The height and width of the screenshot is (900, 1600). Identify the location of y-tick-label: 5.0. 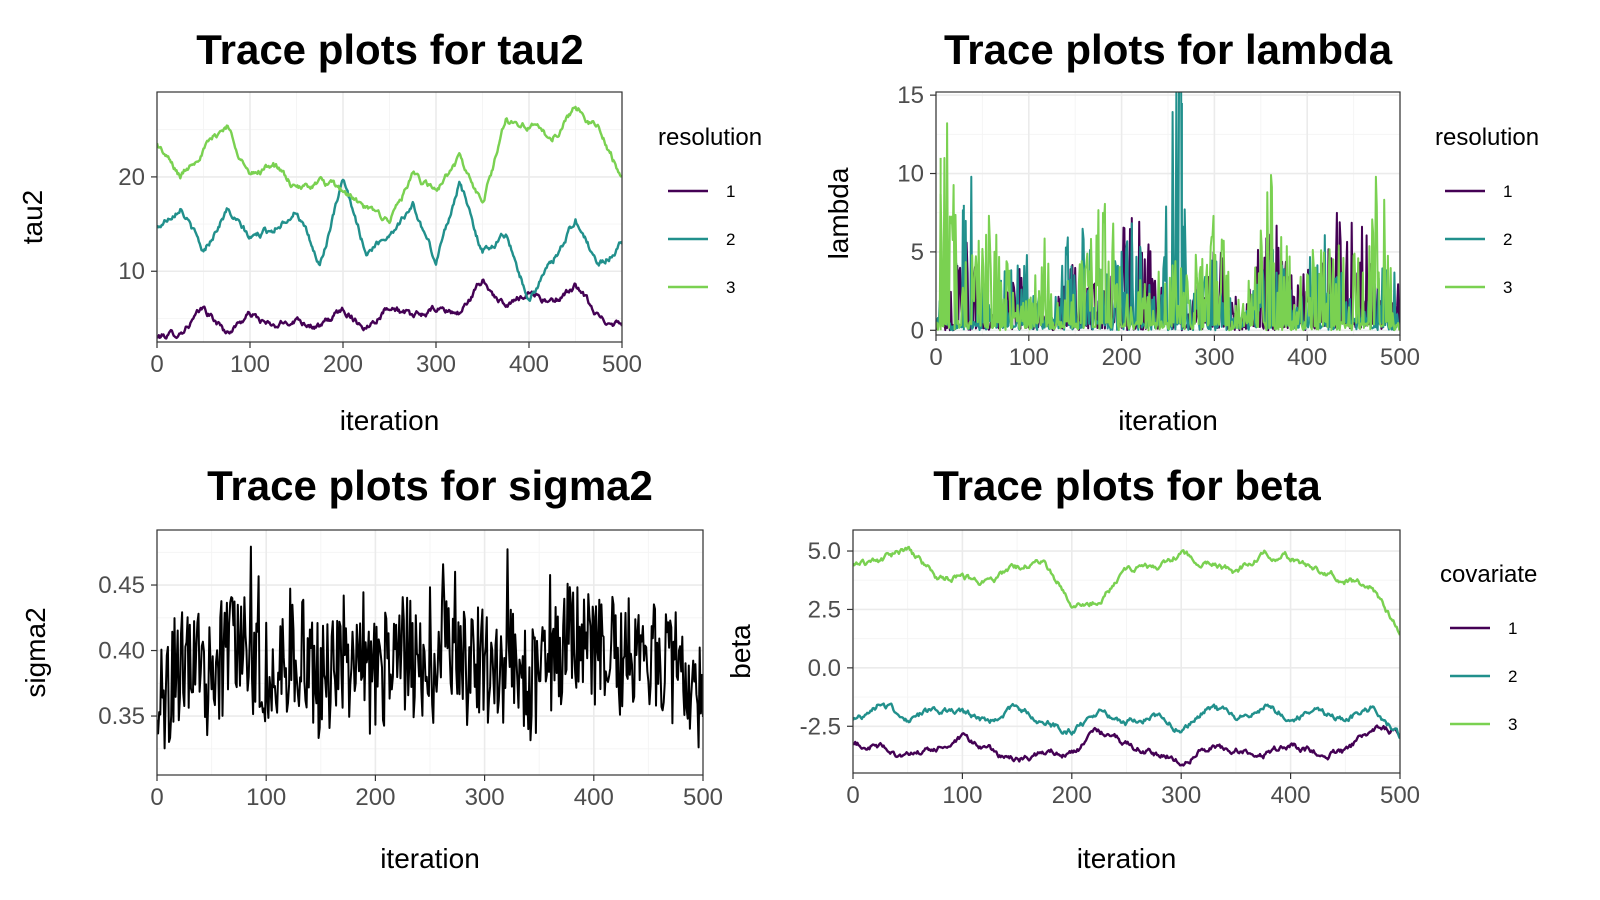
(824, 551).